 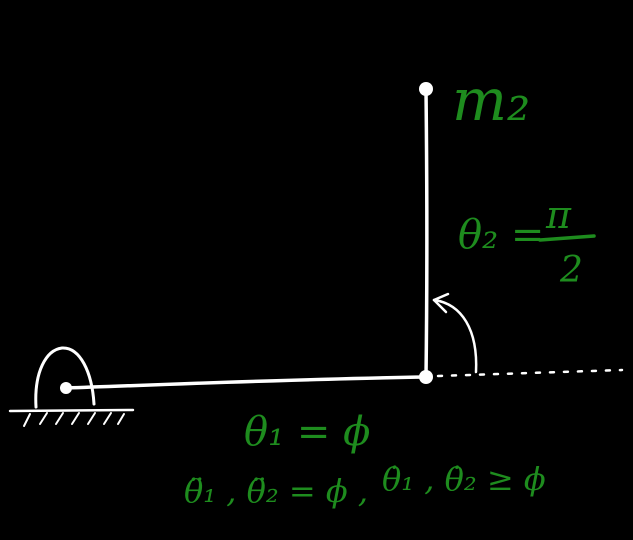 What do you see at coordinates (491, 100) in the screenshot?
I see `mass-2-label: m₂` at bounding box center [491, 100].